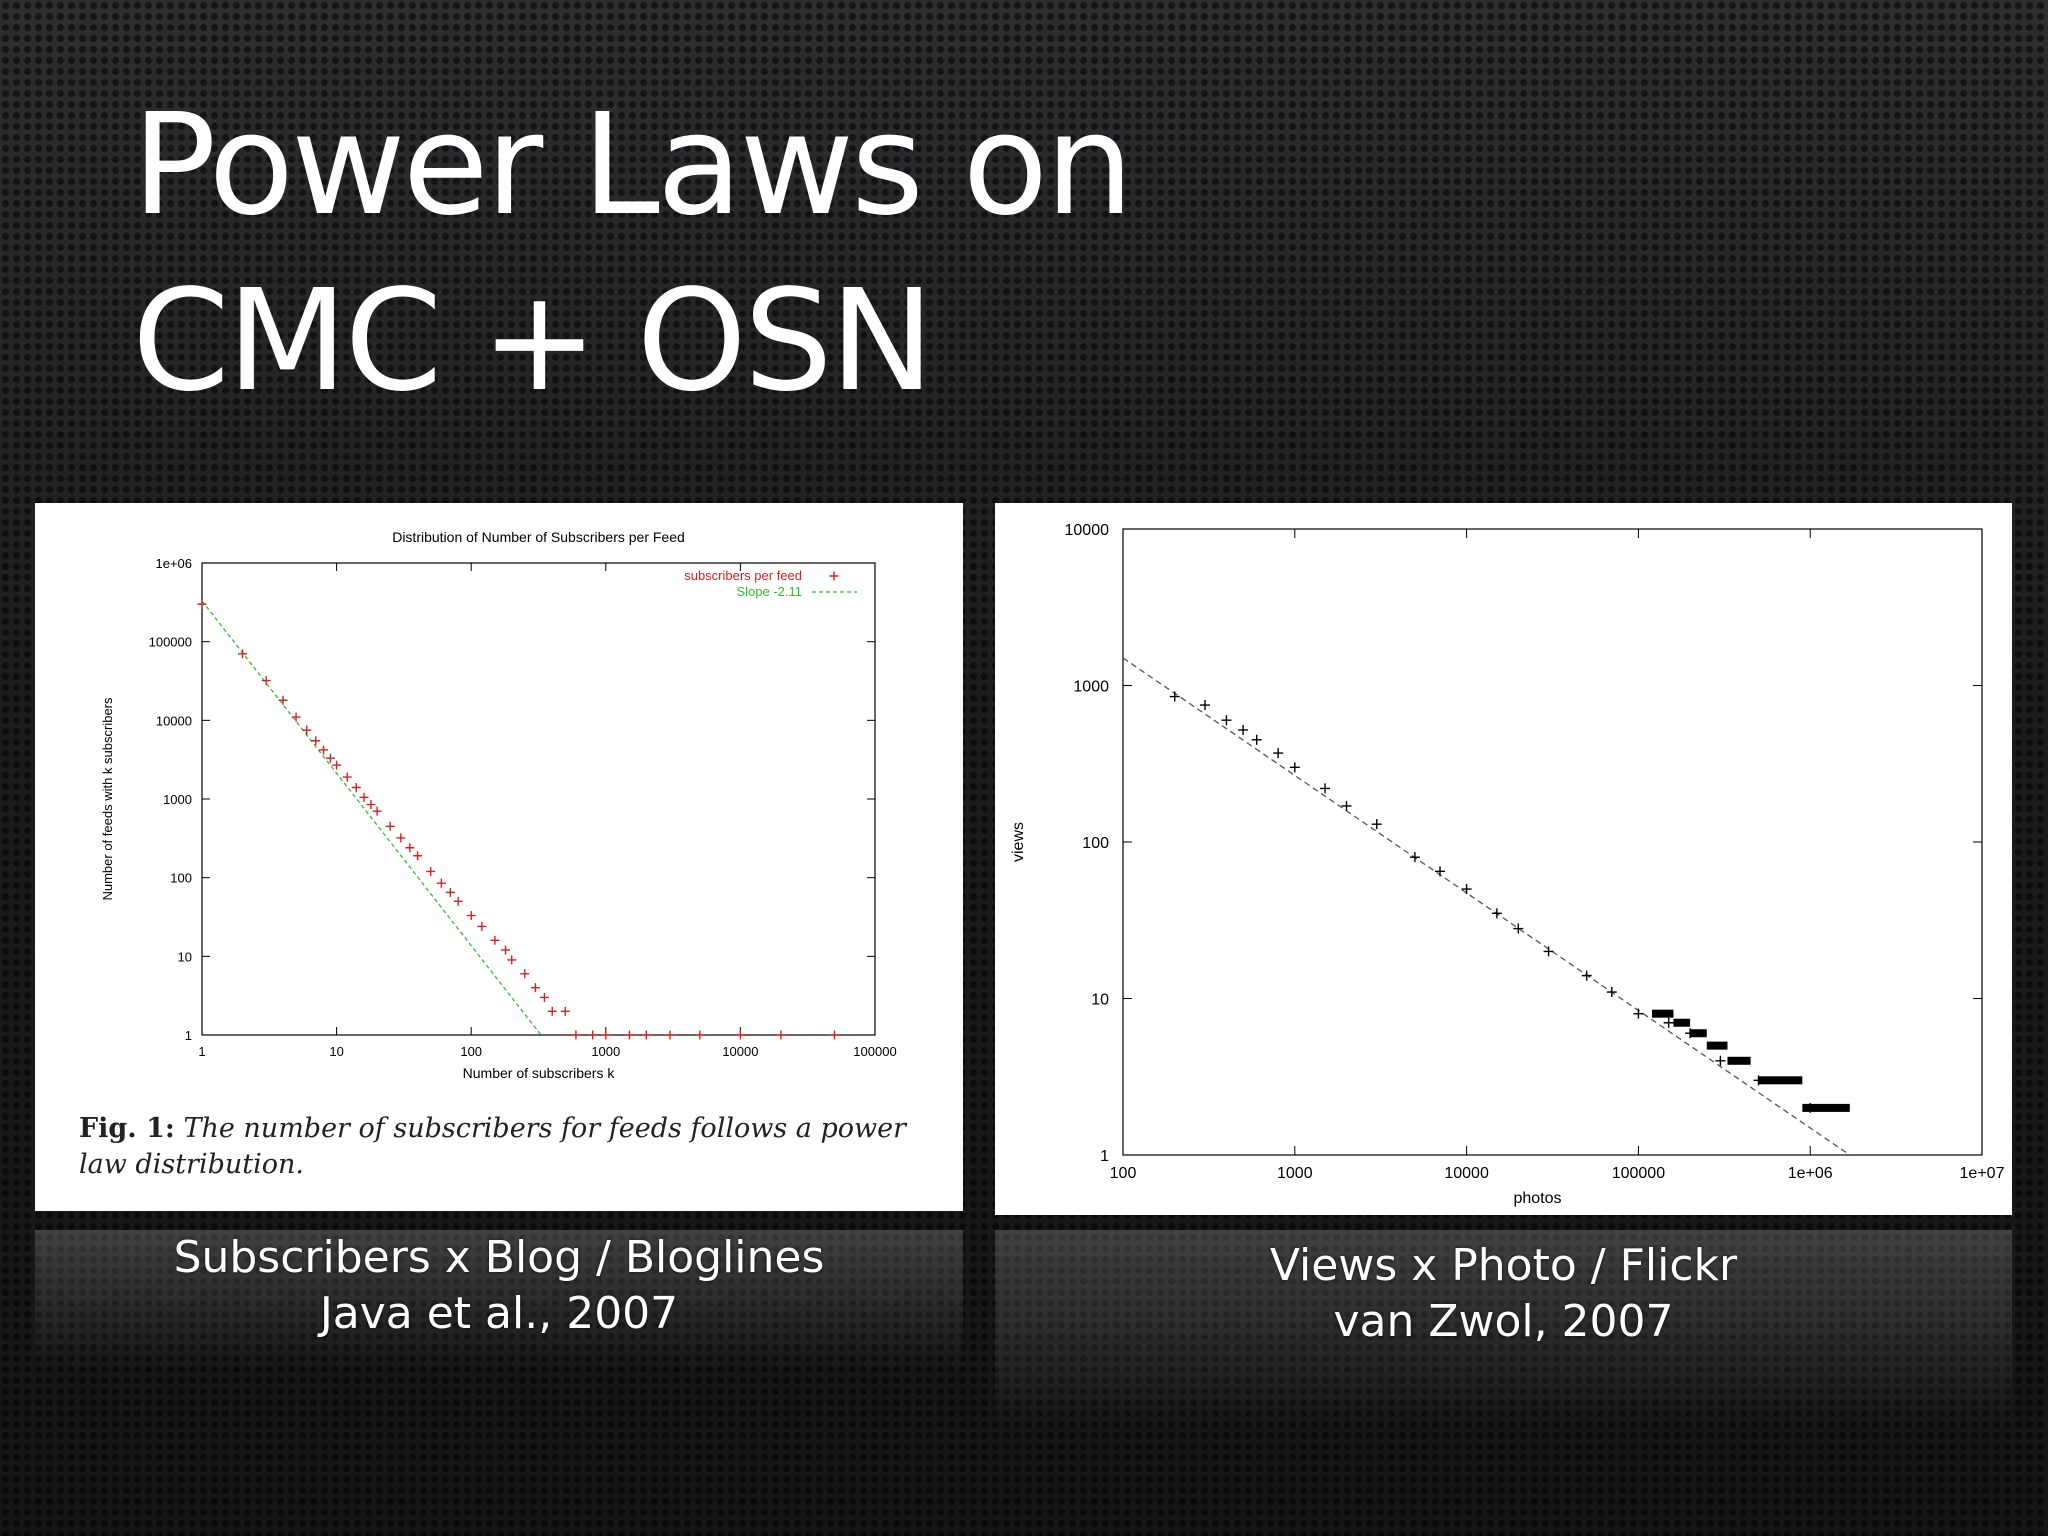 The image size is (2048, 1536). Describe the element at coordinates (170, 642) in the screenshot. I see `y-tick-label: 100000` at that location.